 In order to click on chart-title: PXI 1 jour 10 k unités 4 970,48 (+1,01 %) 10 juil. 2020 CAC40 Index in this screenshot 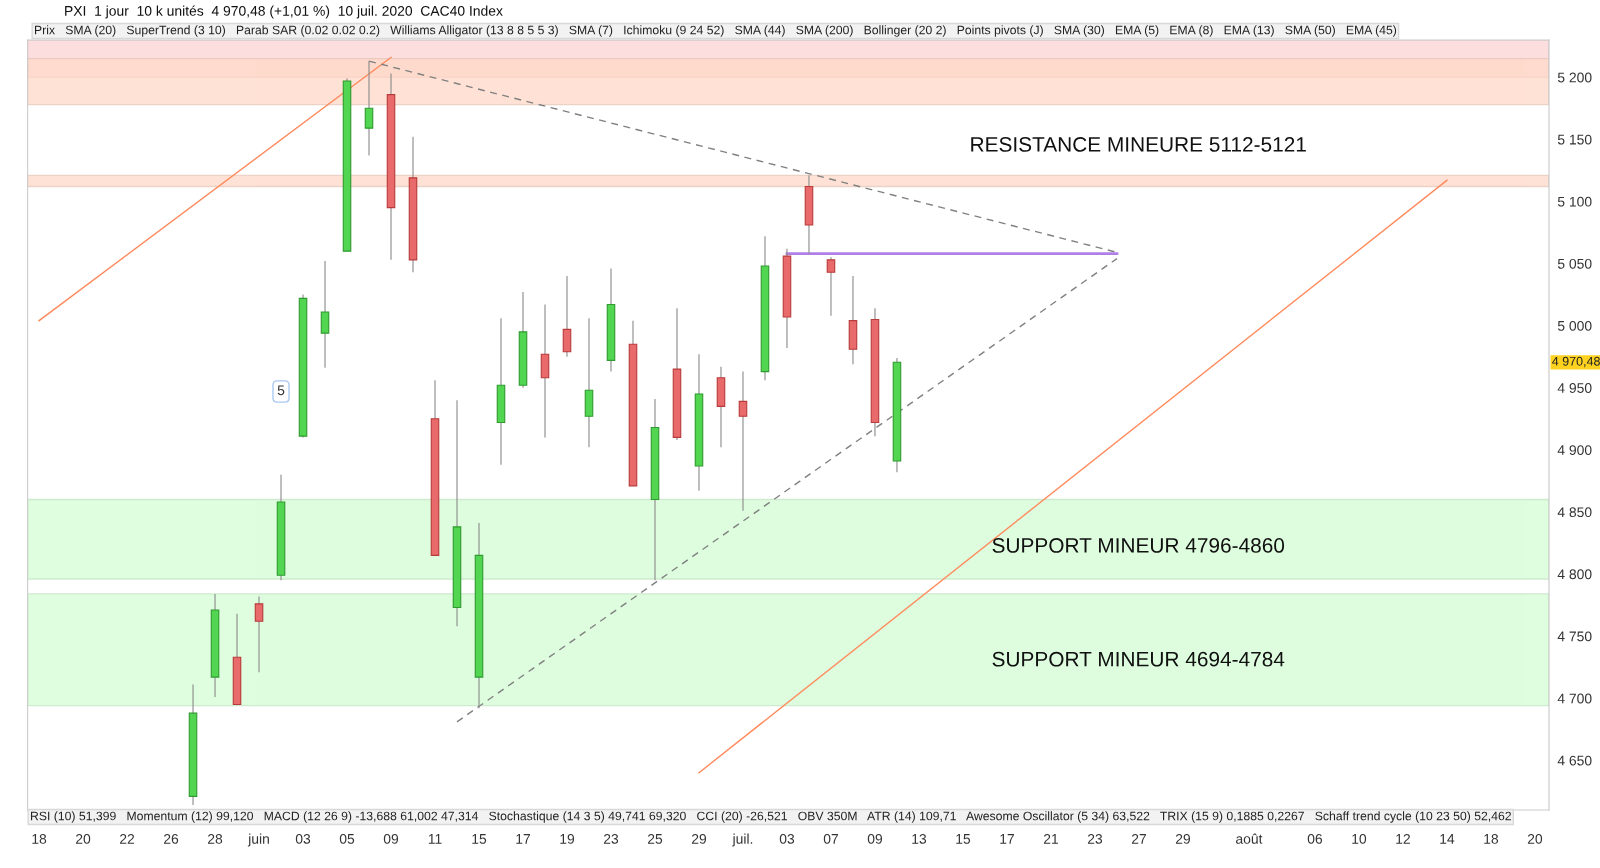, I will do `click(284, 12)`.